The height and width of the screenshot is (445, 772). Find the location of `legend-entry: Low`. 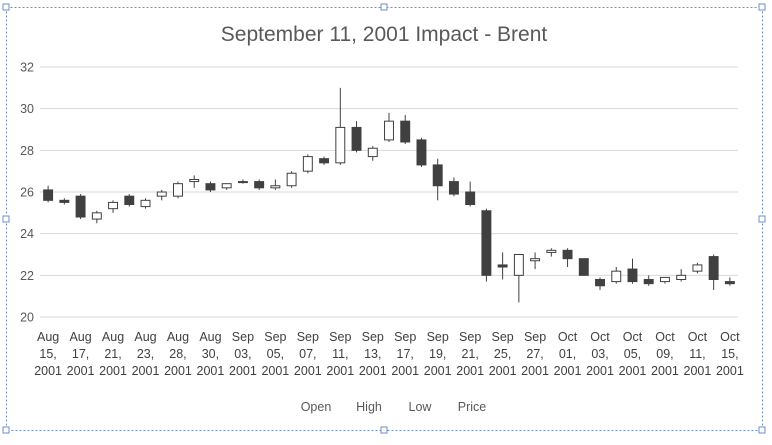

legend-entry: Low is located at coordinates (421, 407).